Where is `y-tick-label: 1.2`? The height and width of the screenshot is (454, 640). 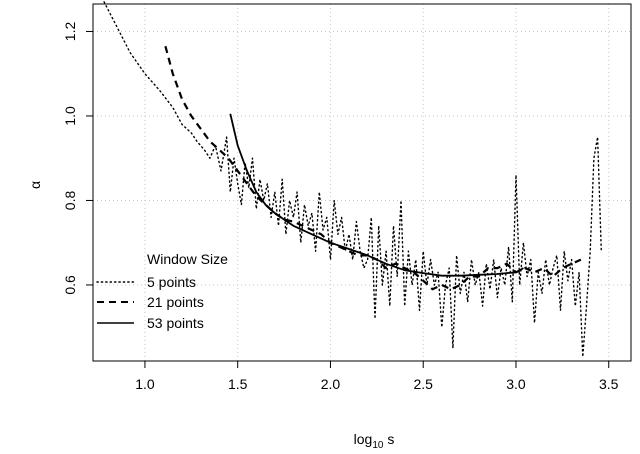
y-tick-label: 1.2 is located at coordinates (70, 32).